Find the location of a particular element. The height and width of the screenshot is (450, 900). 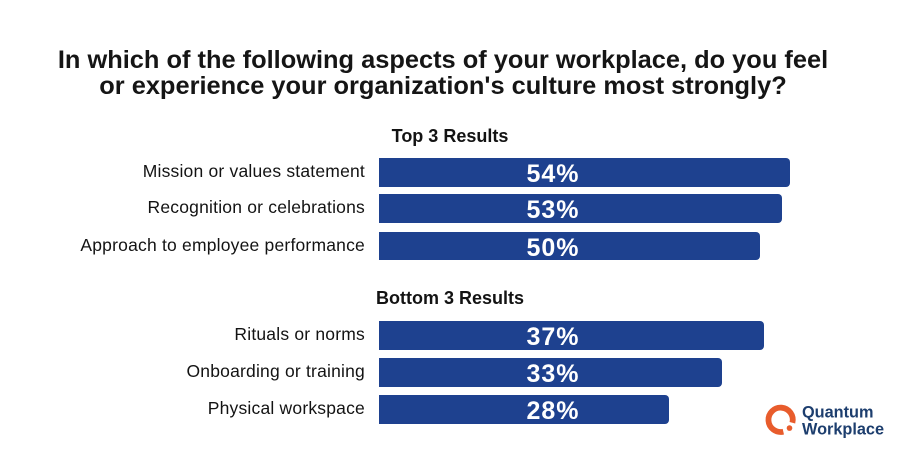

svg-text: Workplace is located at coordinates (843, 430).